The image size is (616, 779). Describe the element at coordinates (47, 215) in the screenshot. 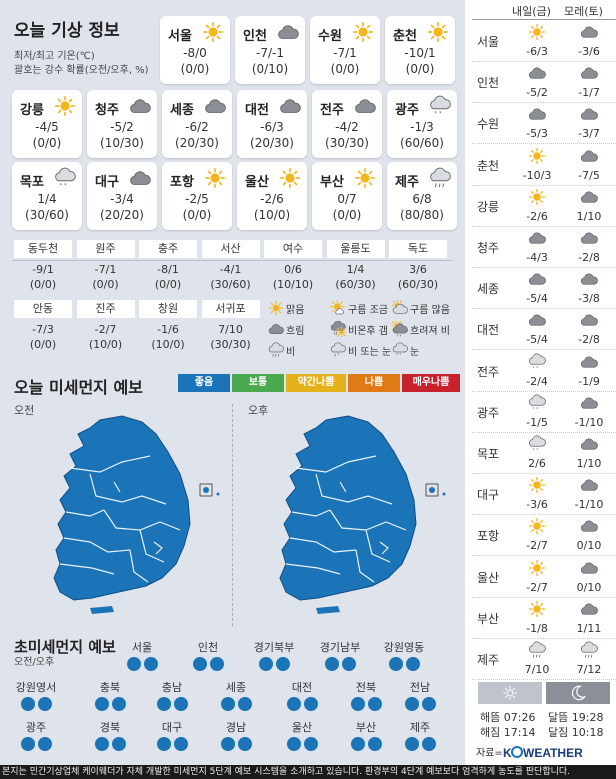

I see `city-prob: (30/60)` at that location.